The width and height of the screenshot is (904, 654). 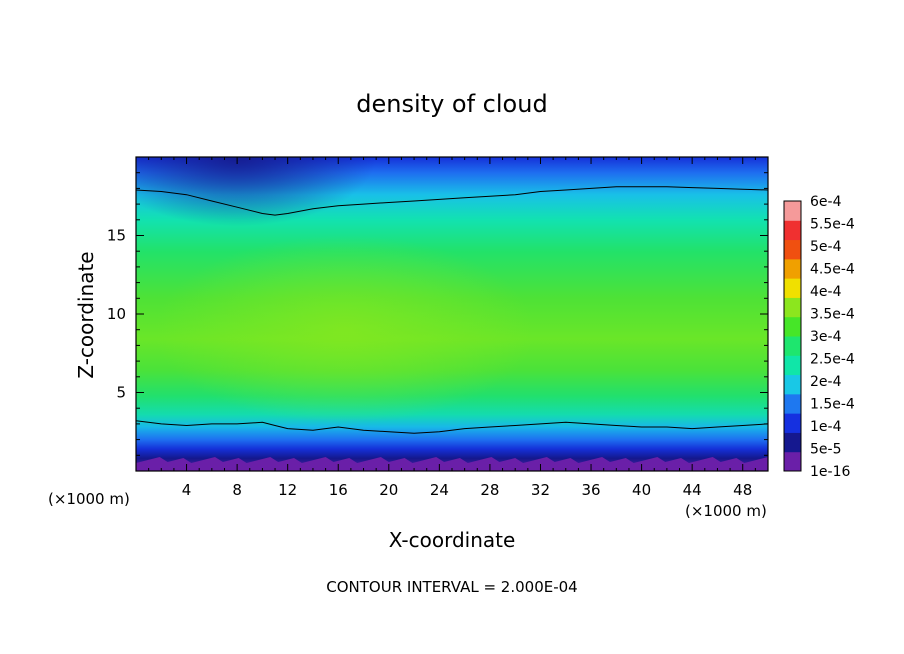 I want to click on y-axis-title: Z-coordinate, so click(x=86, y=314).